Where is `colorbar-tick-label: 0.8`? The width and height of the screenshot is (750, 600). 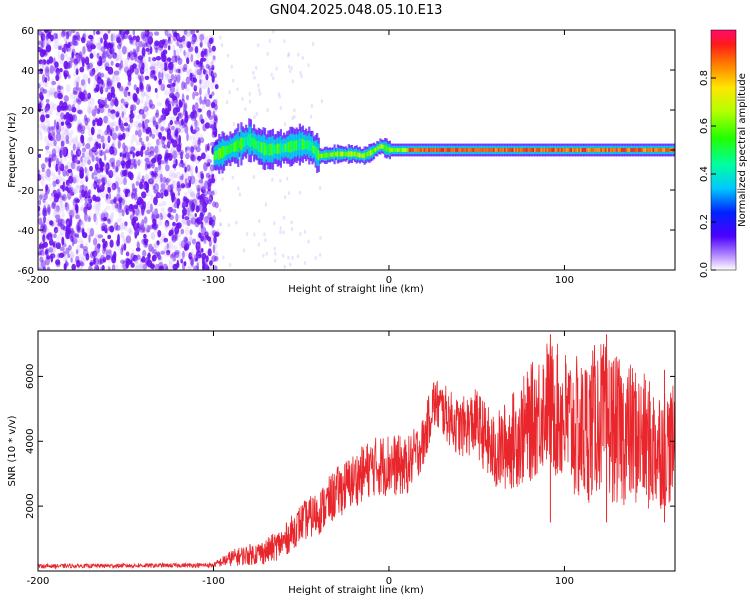 colorbar-tick-label: 0.8 is located at coordinates (704, 78).